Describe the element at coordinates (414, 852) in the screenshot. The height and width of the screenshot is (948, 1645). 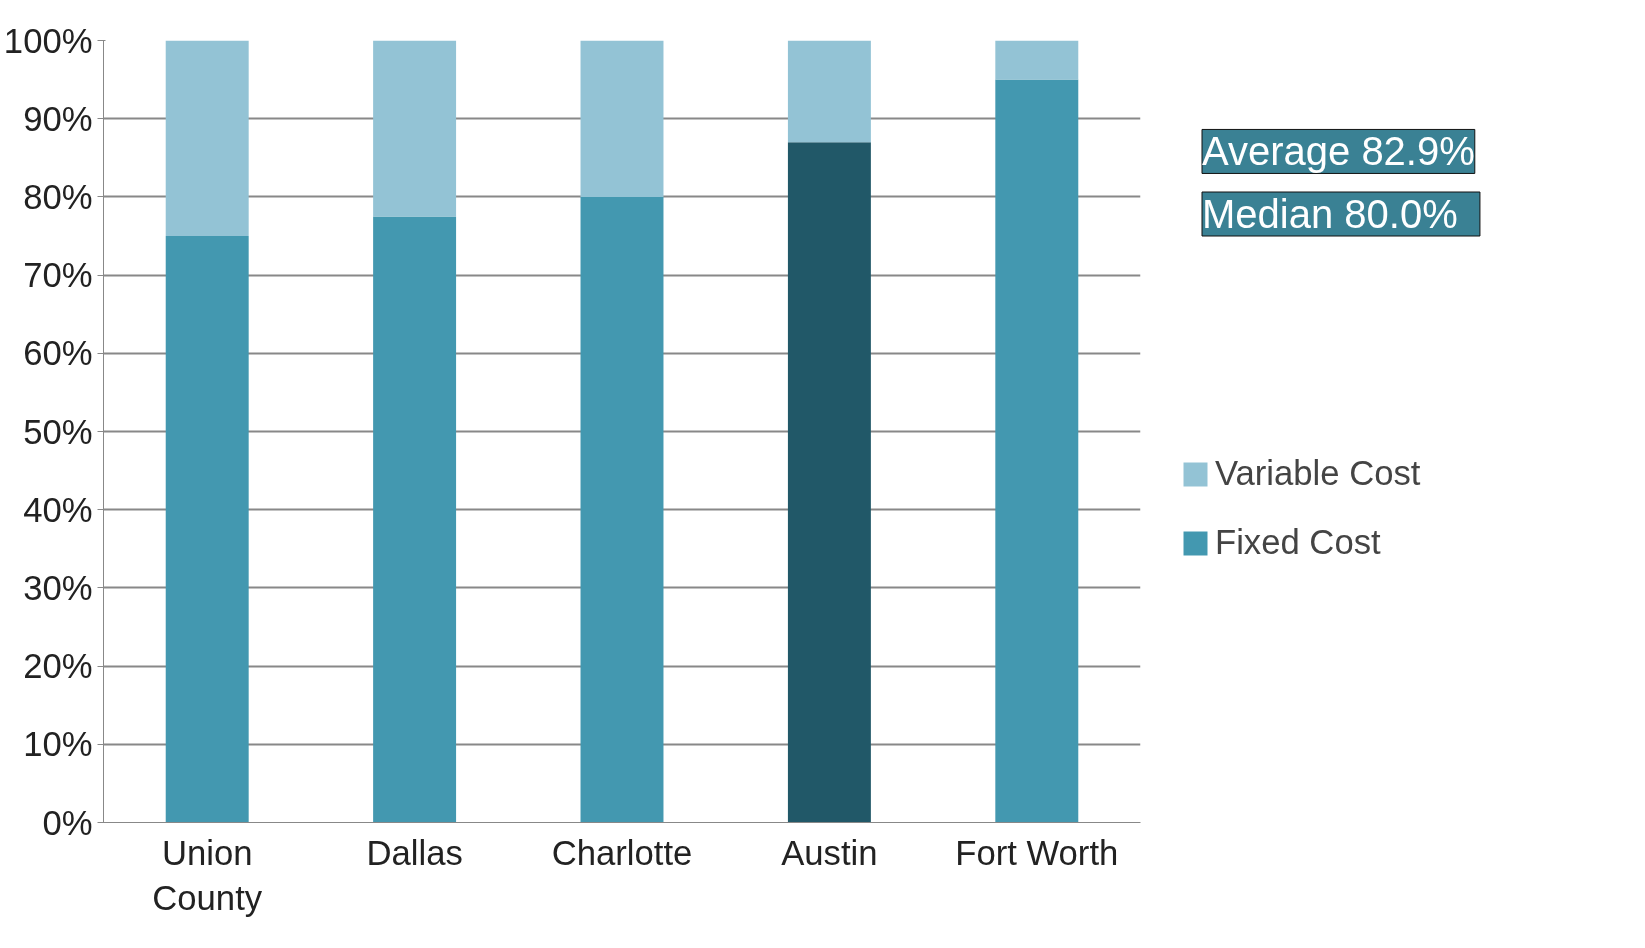
I see `x-tick-label: Dallas` at that location.